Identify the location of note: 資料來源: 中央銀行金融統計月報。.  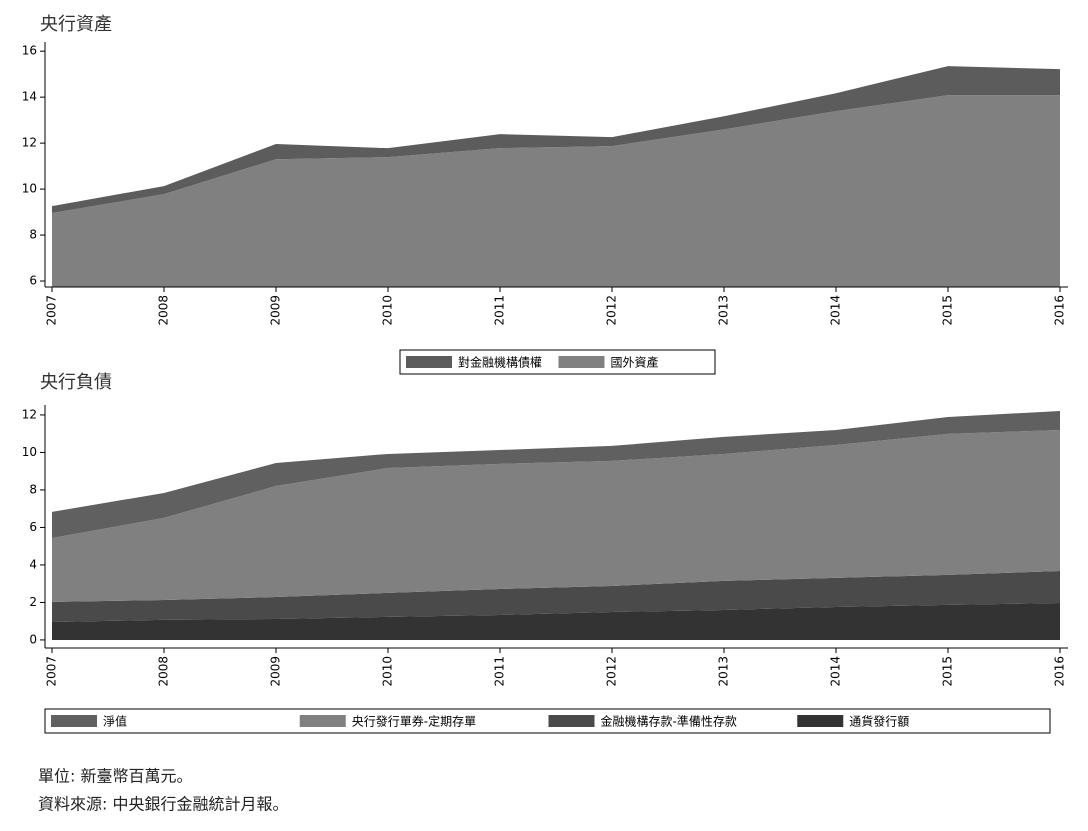
(163, 804).